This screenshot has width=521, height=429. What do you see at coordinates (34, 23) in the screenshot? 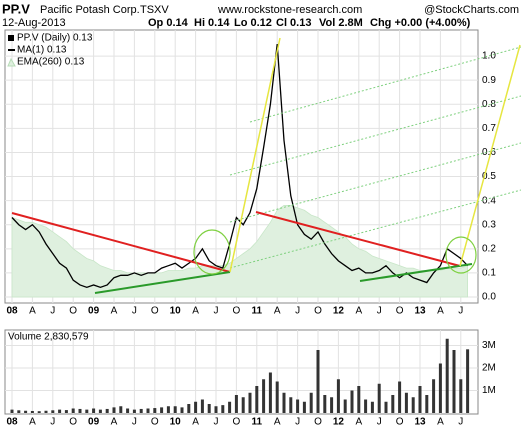
I see `date: 12-Aug-2013` at bounding box center [34, 23].